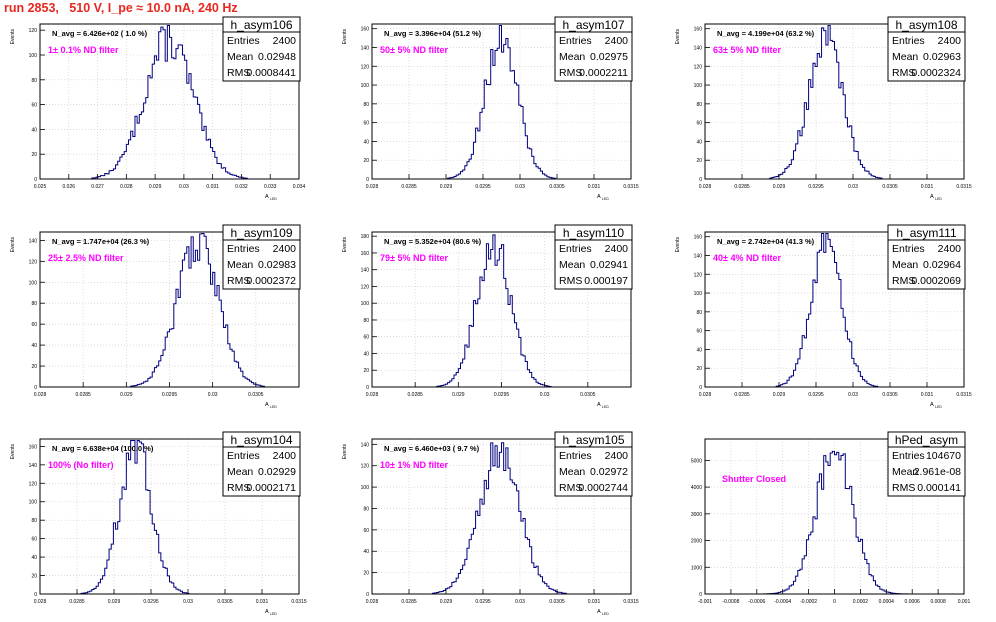 The image size is (996, 622). What do you see at coordinates (299, 187) in the screenshot?
I see `x-tick-label: 0.034` at bounding box center [299, 187].